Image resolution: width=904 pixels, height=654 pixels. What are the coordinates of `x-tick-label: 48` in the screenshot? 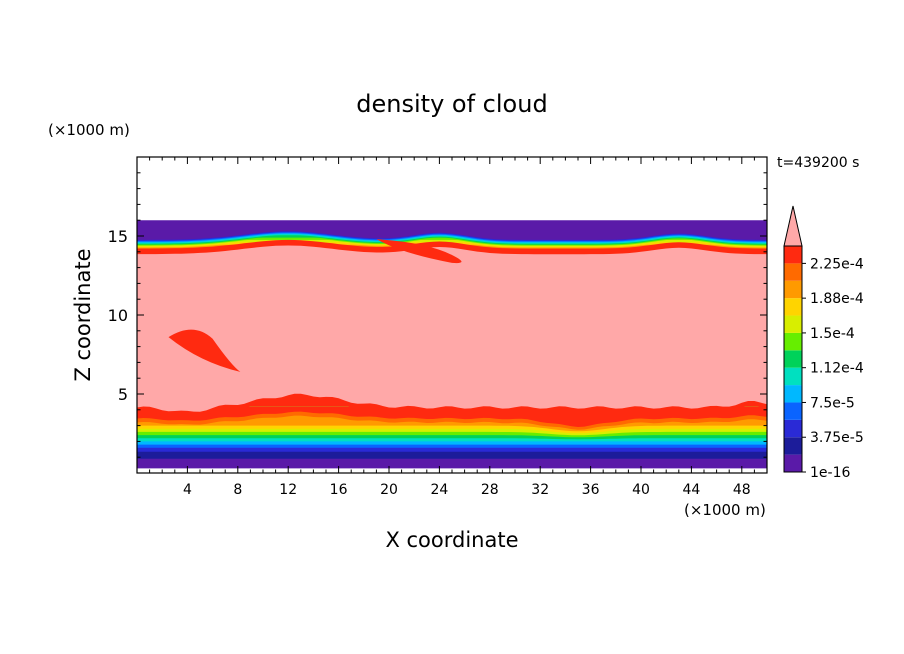 It's located at (742, 490).